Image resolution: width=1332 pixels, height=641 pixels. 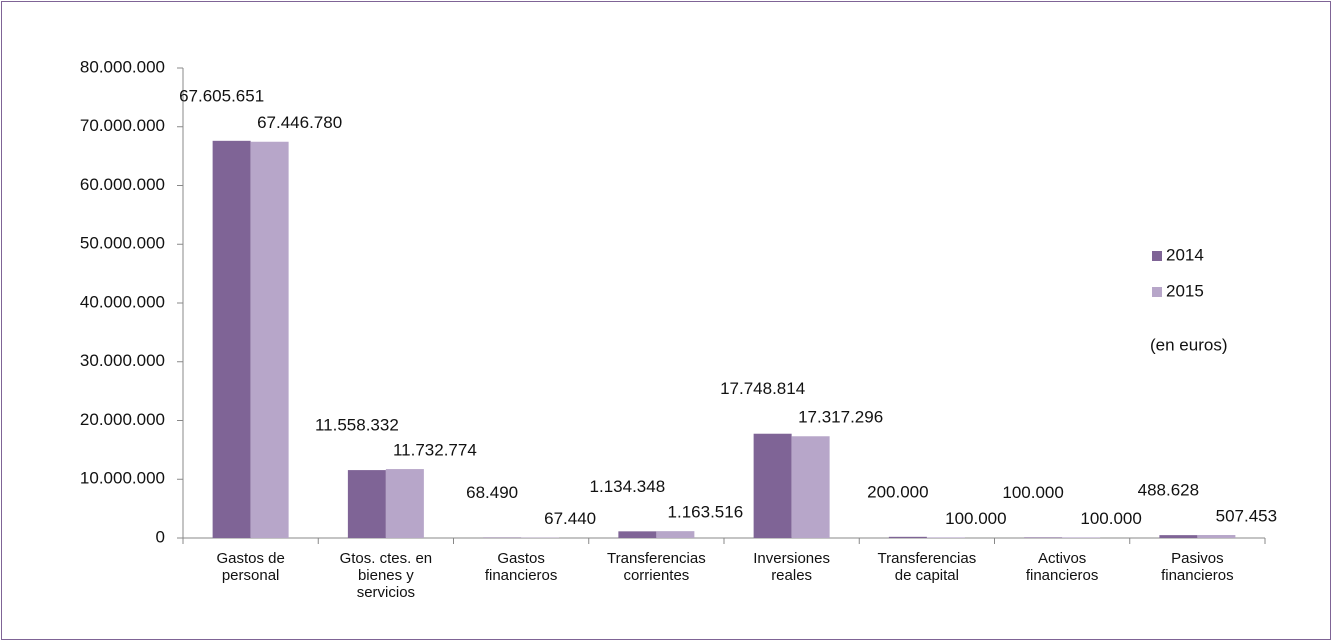 I want to click on annotation: (en euros), so click(x=1188, y=344).